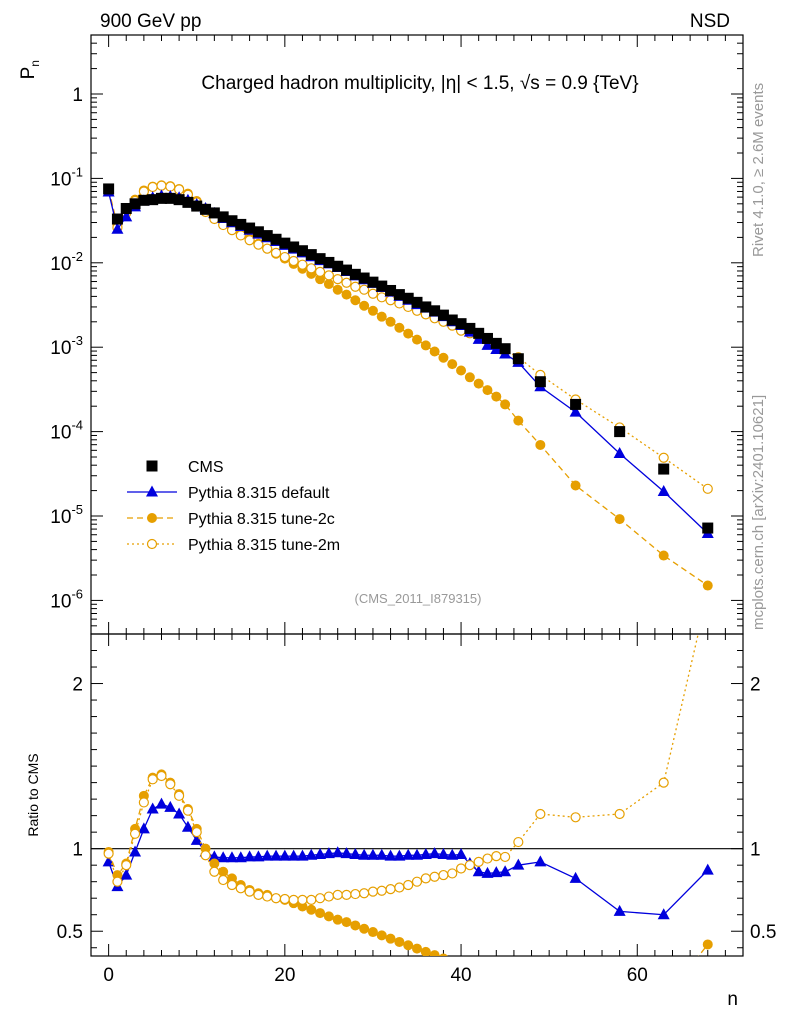 The height and width of the screenshot is (1024, 786). Describe the element at coordinates (710, 21) in the screenshot. I see `header-right: NSD` at that location.